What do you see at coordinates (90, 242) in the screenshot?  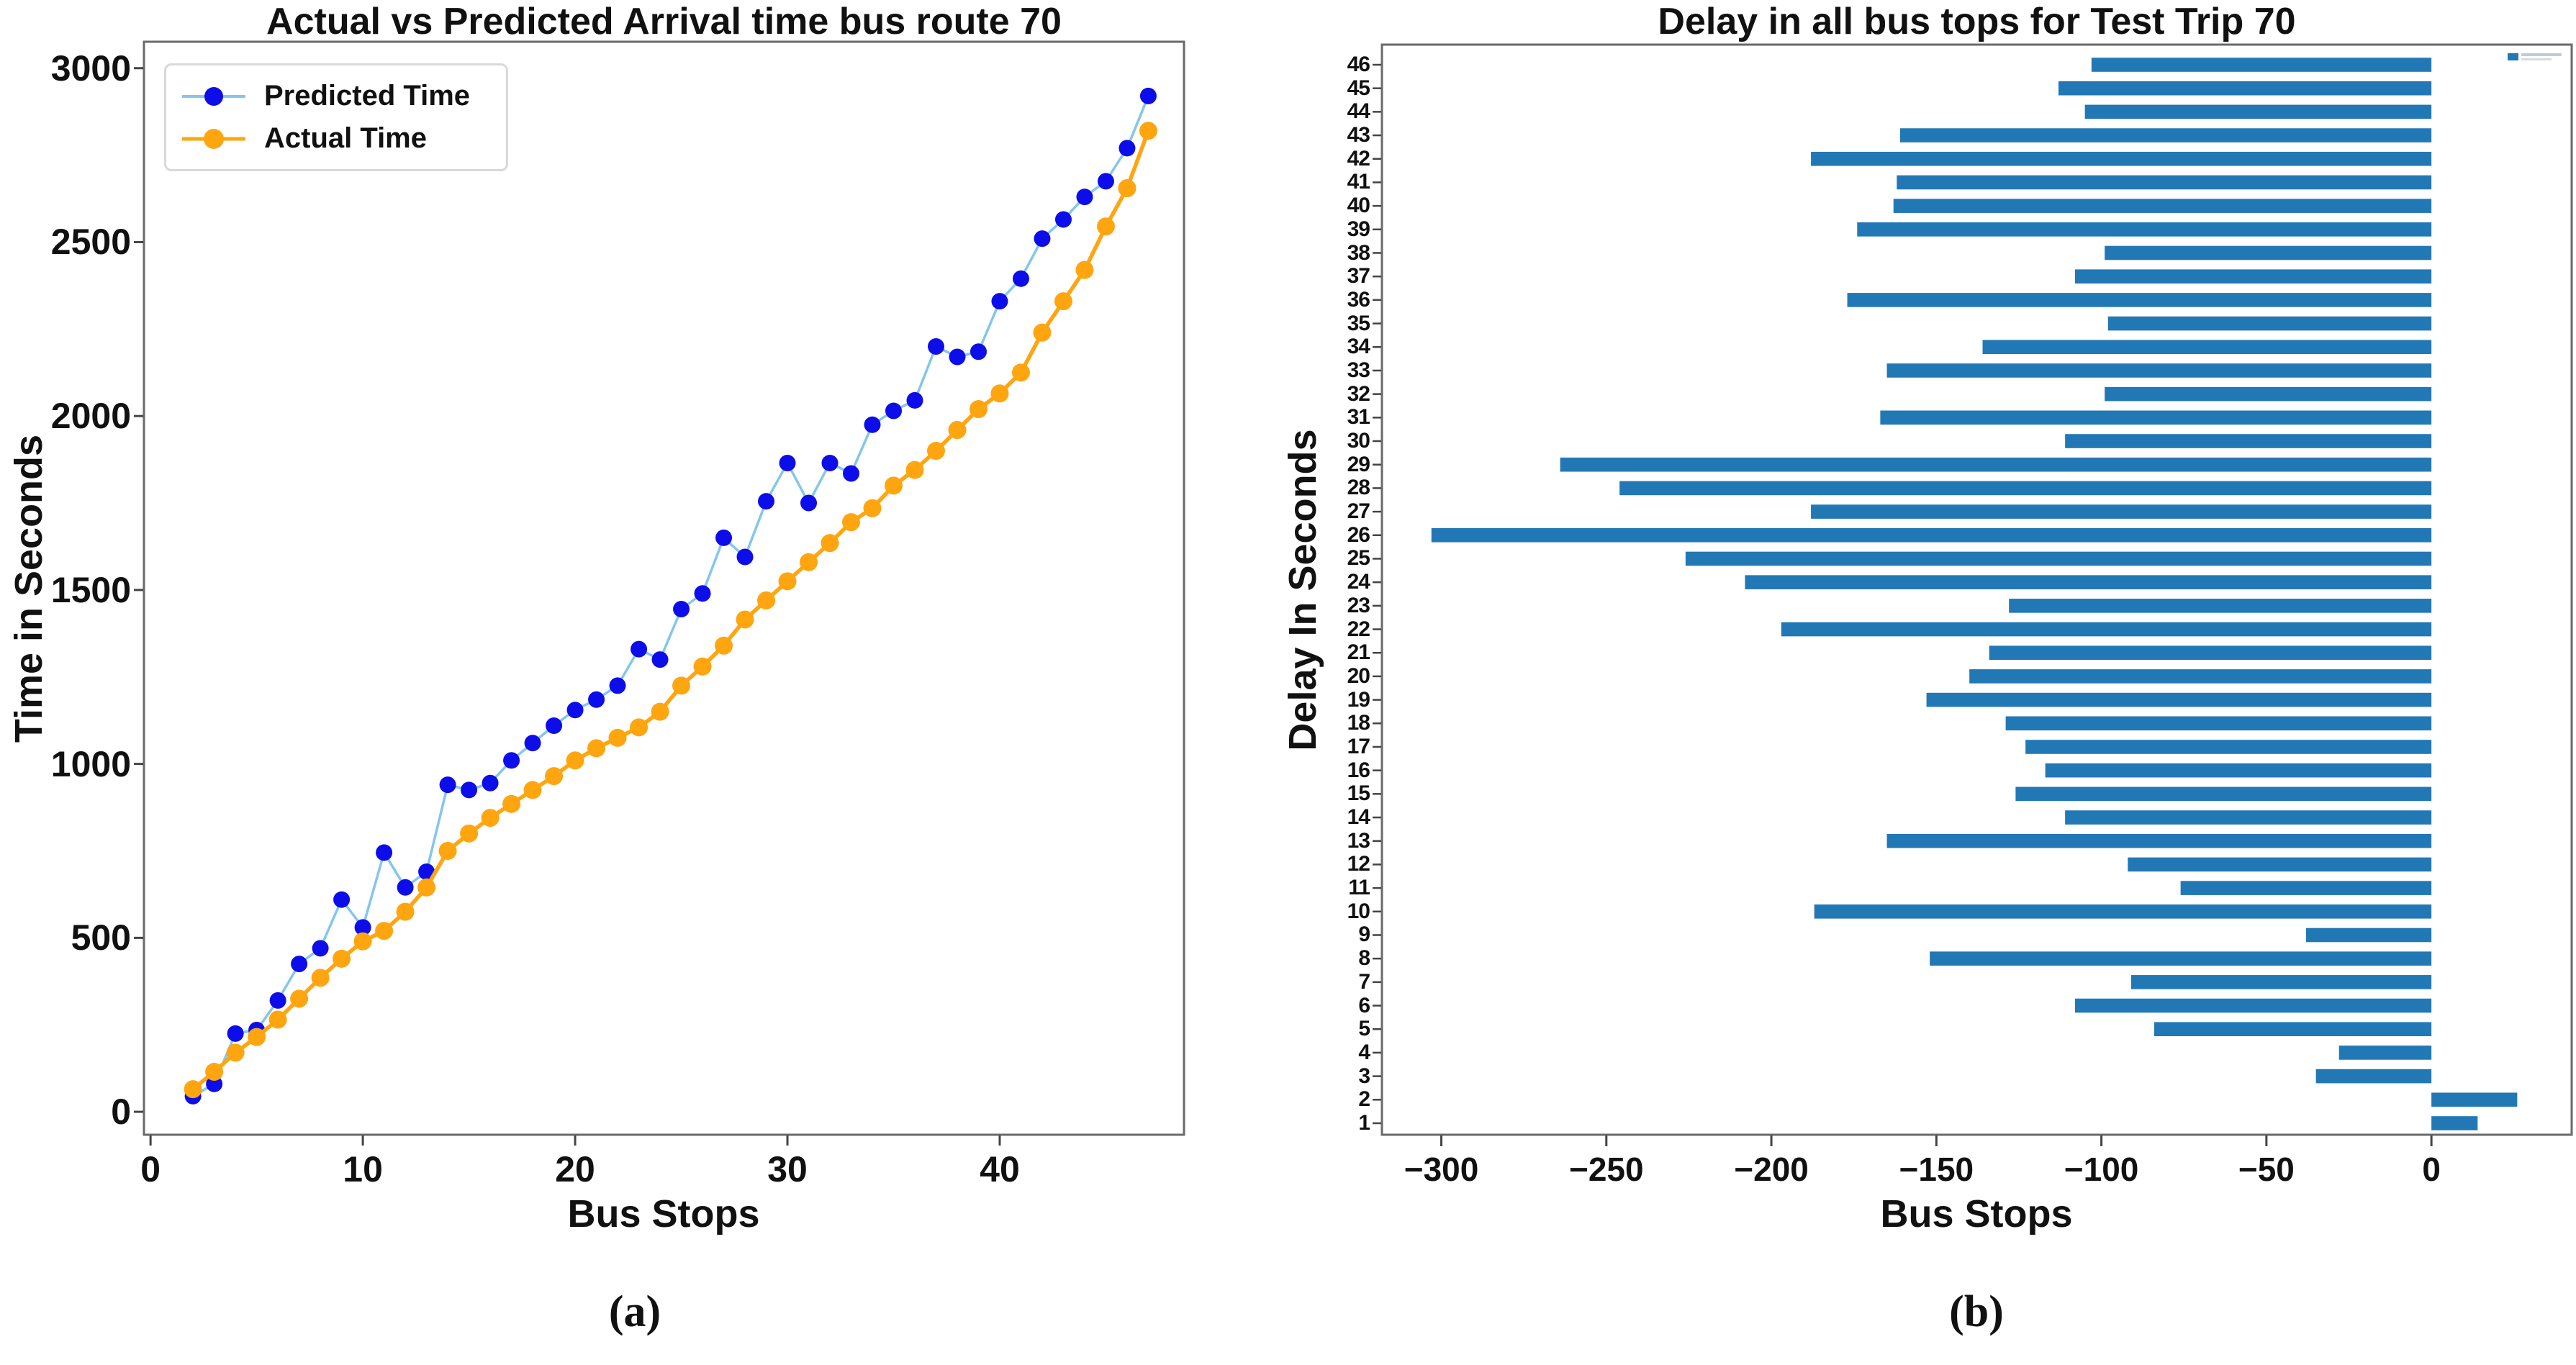 I see `left-y-tick-2500: 2500` at bounding box center [90, 242].